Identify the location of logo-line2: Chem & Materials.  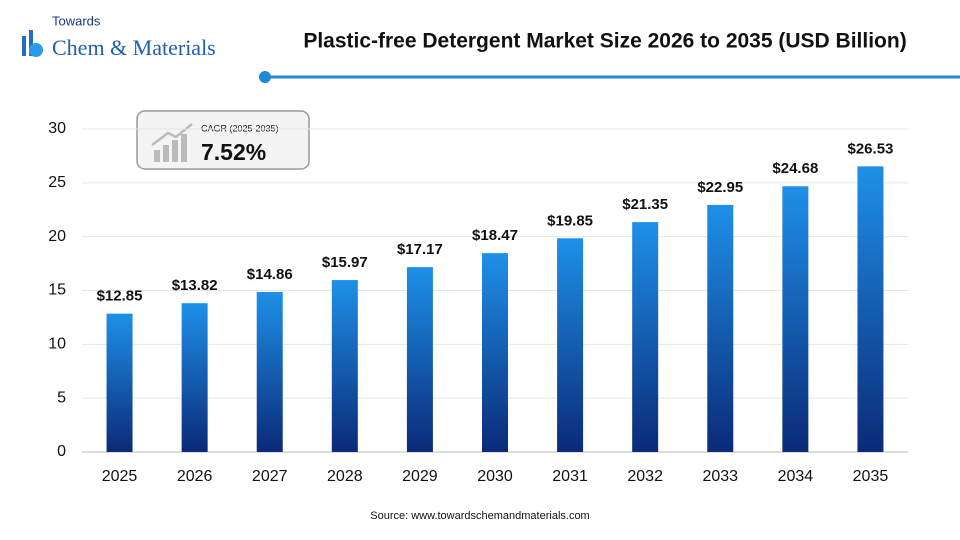
(134, 47).